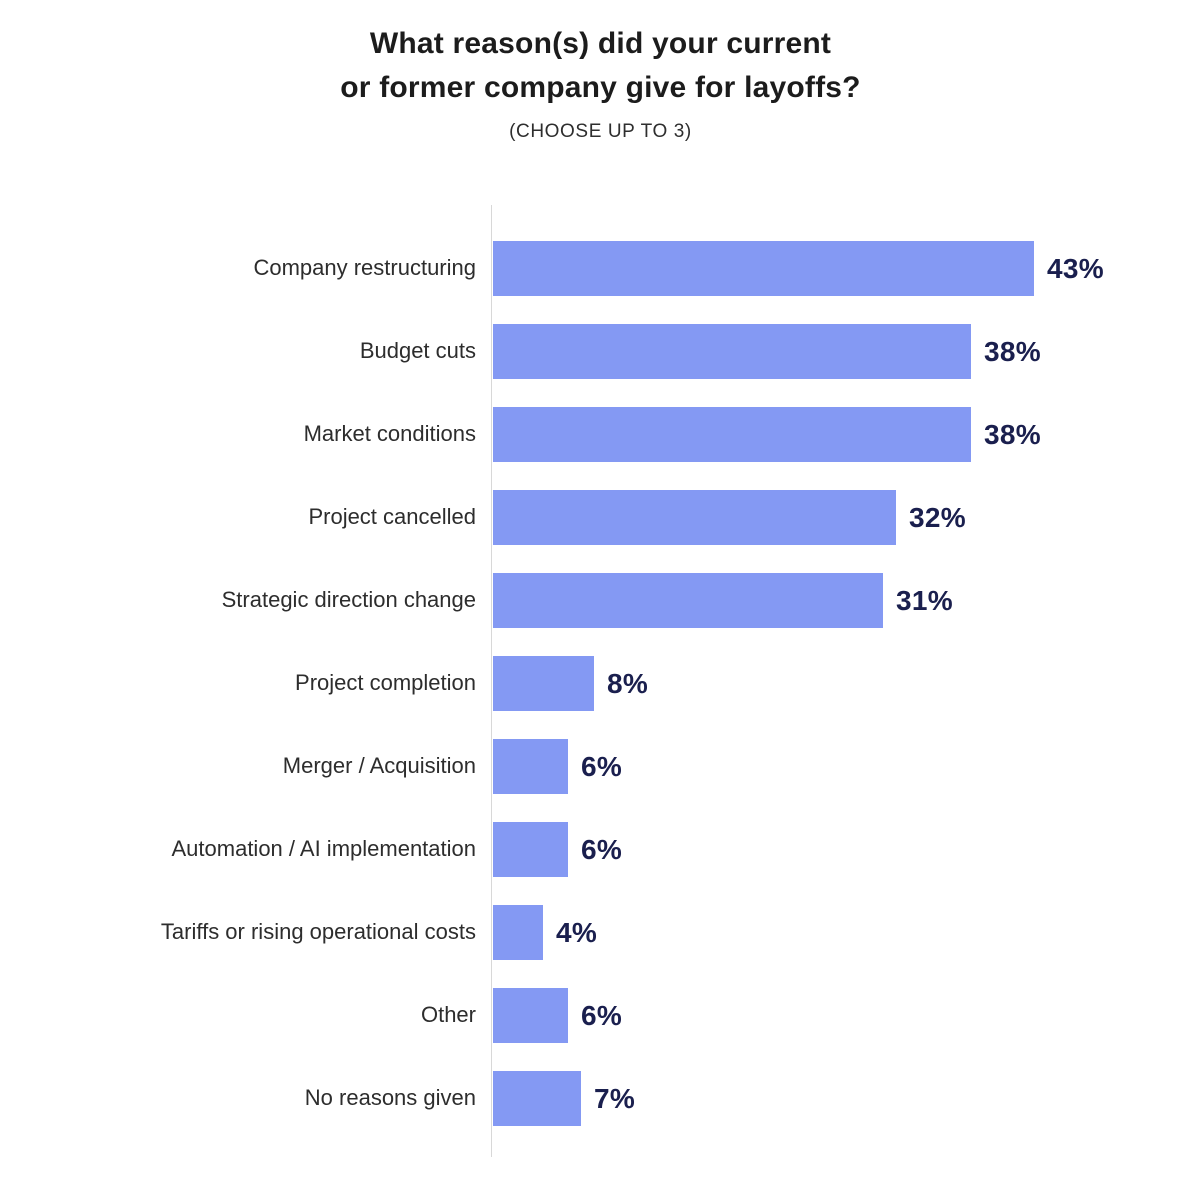 This screenshot has height=1204, width=1201. I want to click on chart-row: Tariffs or rising operational costs 4%, so click(600, 932).